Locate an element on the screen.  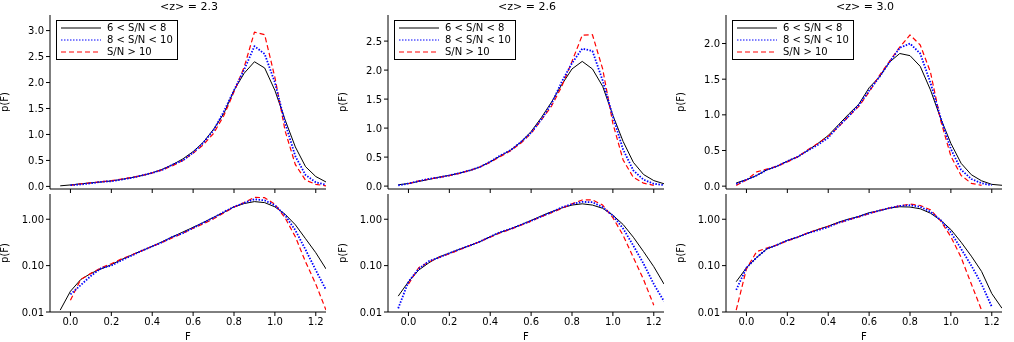
y-tick-label: 3.0 is located at coordinates (36, 31).